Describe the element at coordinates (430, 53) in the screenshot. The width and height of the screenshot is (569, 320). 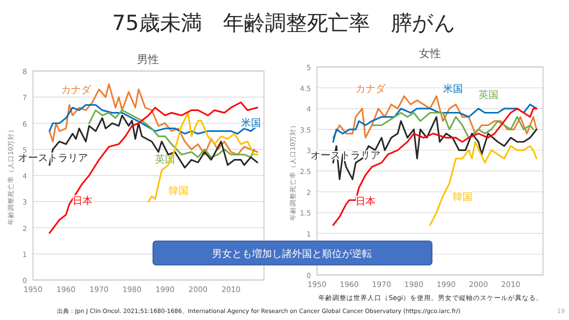
I see `chart-title: 女性` at that location.